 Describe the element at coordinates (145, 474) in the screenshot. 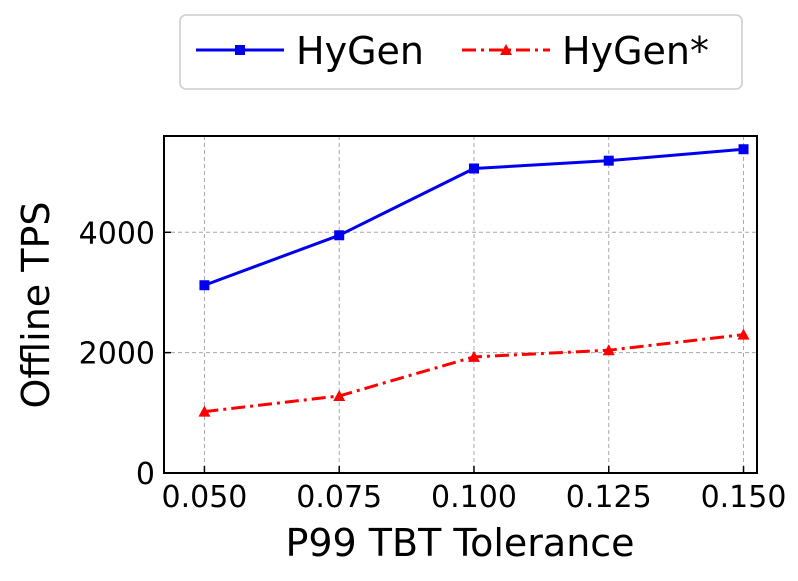

I see `y-tick-label: 0` at that location.